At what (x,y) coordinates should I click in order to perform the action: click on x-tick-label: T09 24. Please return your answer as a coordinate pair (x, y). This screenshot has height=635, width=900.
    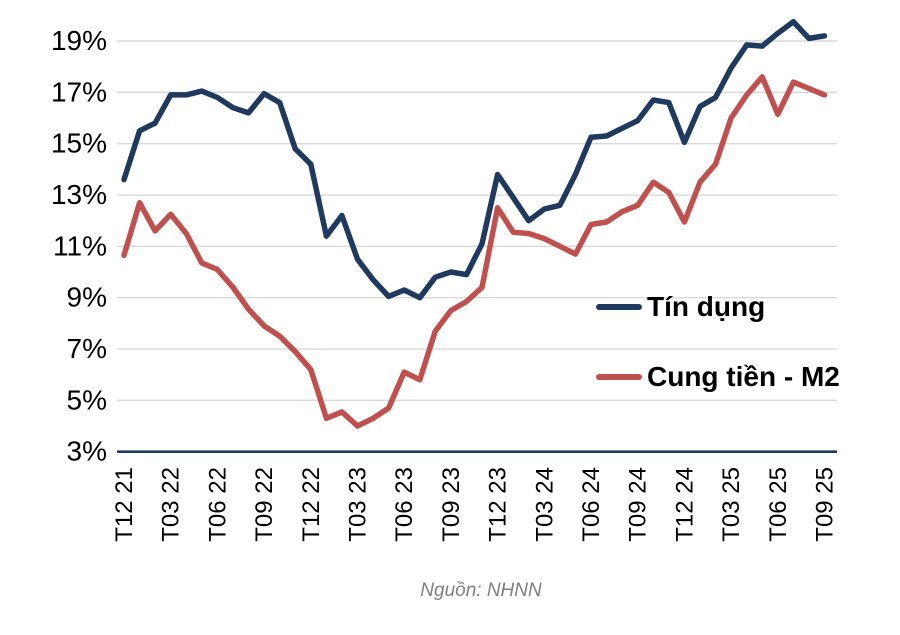
    Looking at the image, I should click on (638, 504).